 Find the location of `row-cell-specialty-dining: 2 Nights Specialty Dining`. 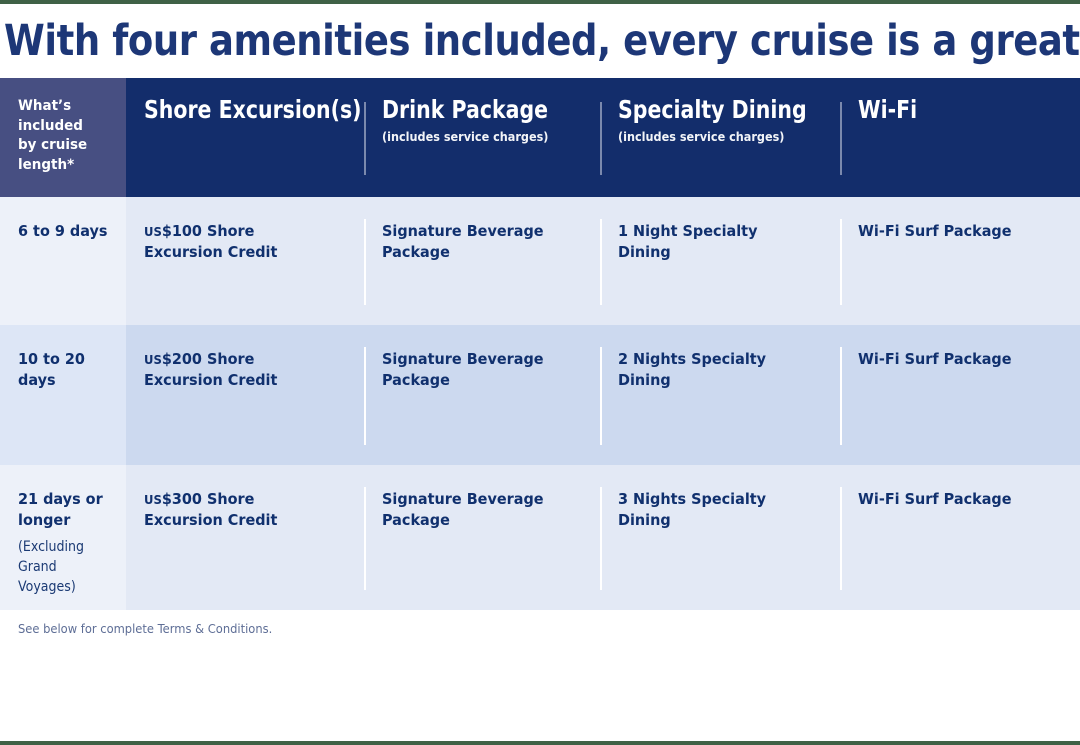

row-cell-specialty-dining: 2 Nights Specialty Dining is located at coordinates (720, 395).